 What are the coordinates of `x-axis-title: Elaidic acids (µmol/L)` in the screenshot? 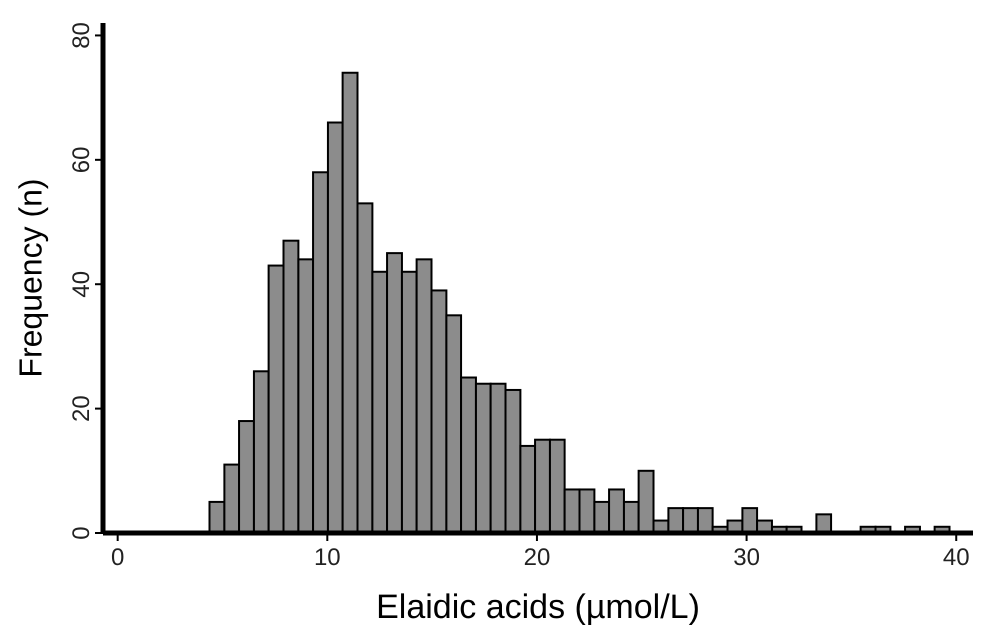 It's located at (538, 607).